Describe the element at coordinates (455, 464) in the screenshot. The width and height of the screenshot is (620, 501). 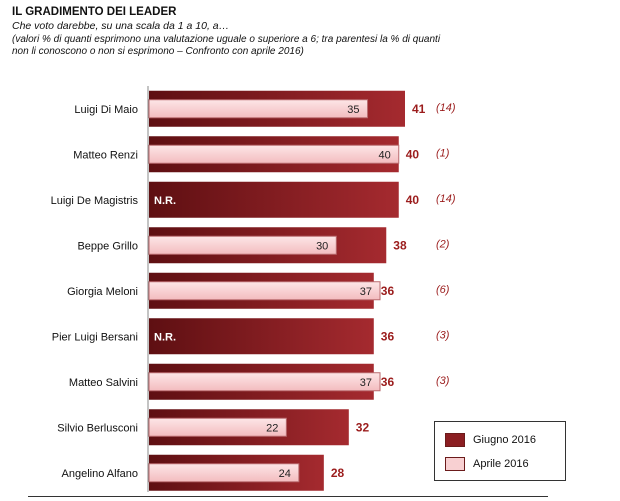
I see `legend-swatch-aprile` at that location.